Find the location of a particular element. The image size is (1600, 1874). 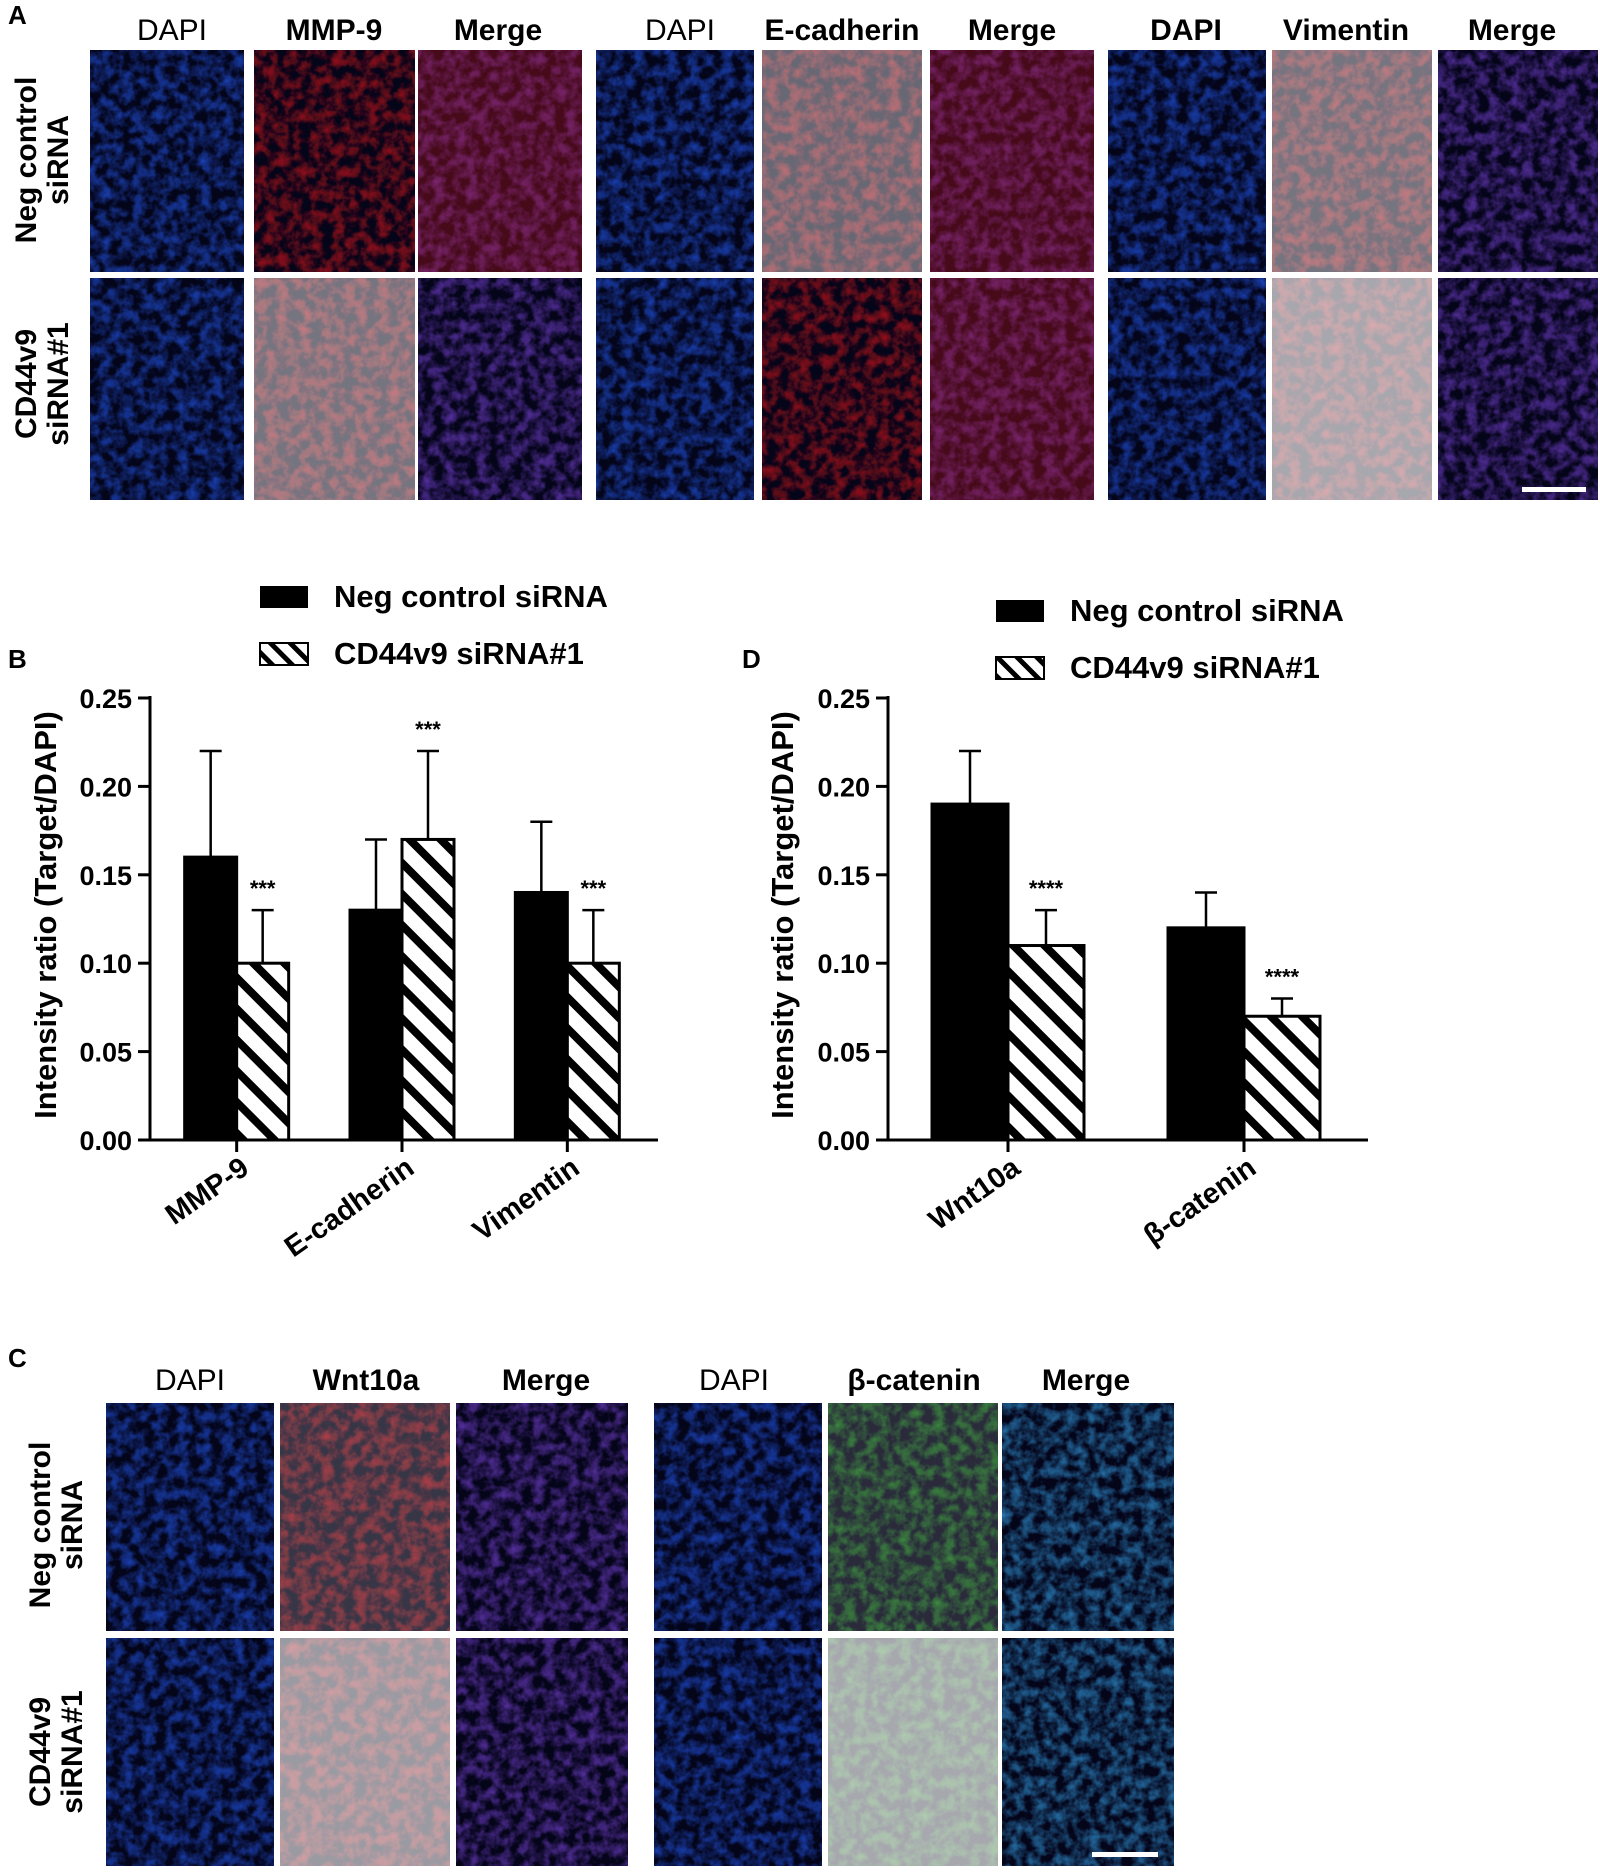

legend-d-cd44-label: CD44v9 siRNA#1 is located at coordinates (1195, 667).